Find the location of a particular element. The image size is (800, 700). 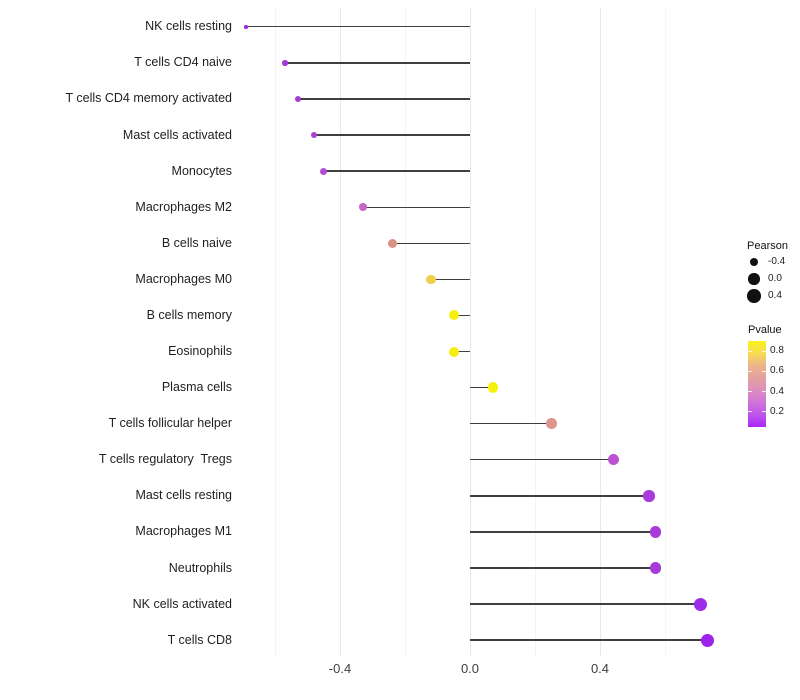

size-legend-title: Pearson is located at coordinates (767, 246).